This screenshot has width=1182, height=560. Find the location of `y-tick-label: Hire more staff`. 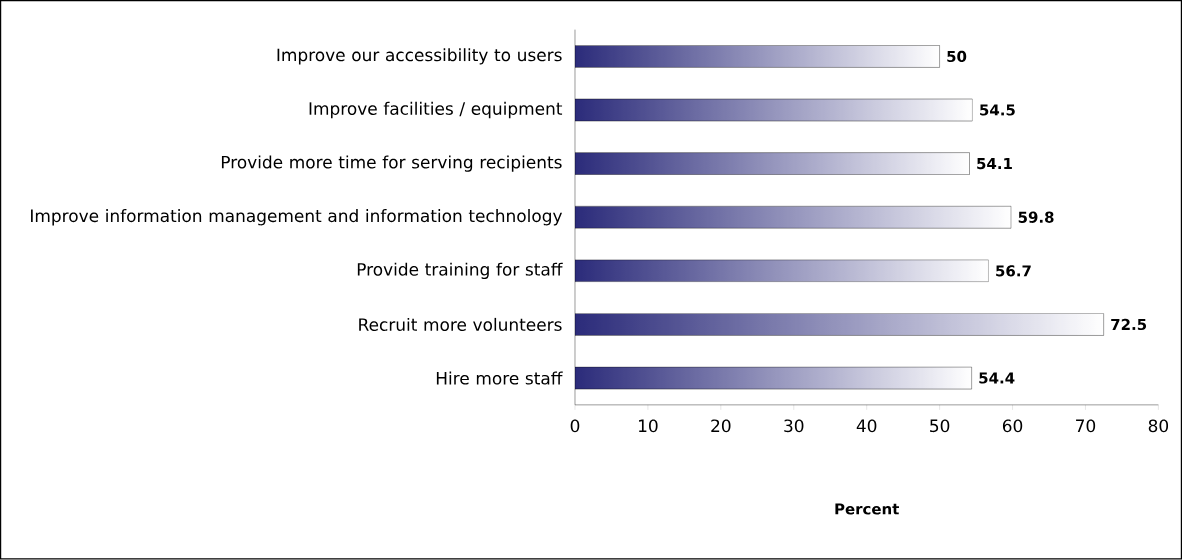

y-tick-label: Hire more staff is located at coordinates (499, 378).